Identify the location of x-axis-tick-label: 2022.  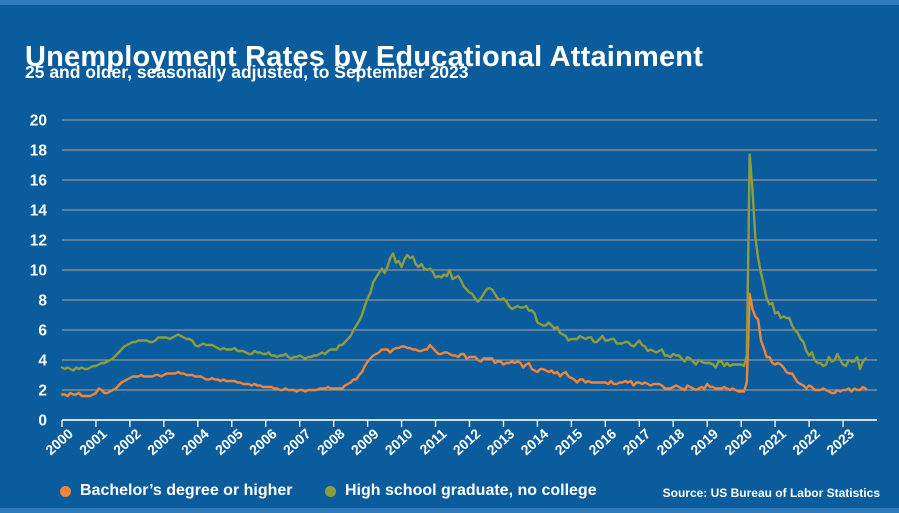
(806, 441).